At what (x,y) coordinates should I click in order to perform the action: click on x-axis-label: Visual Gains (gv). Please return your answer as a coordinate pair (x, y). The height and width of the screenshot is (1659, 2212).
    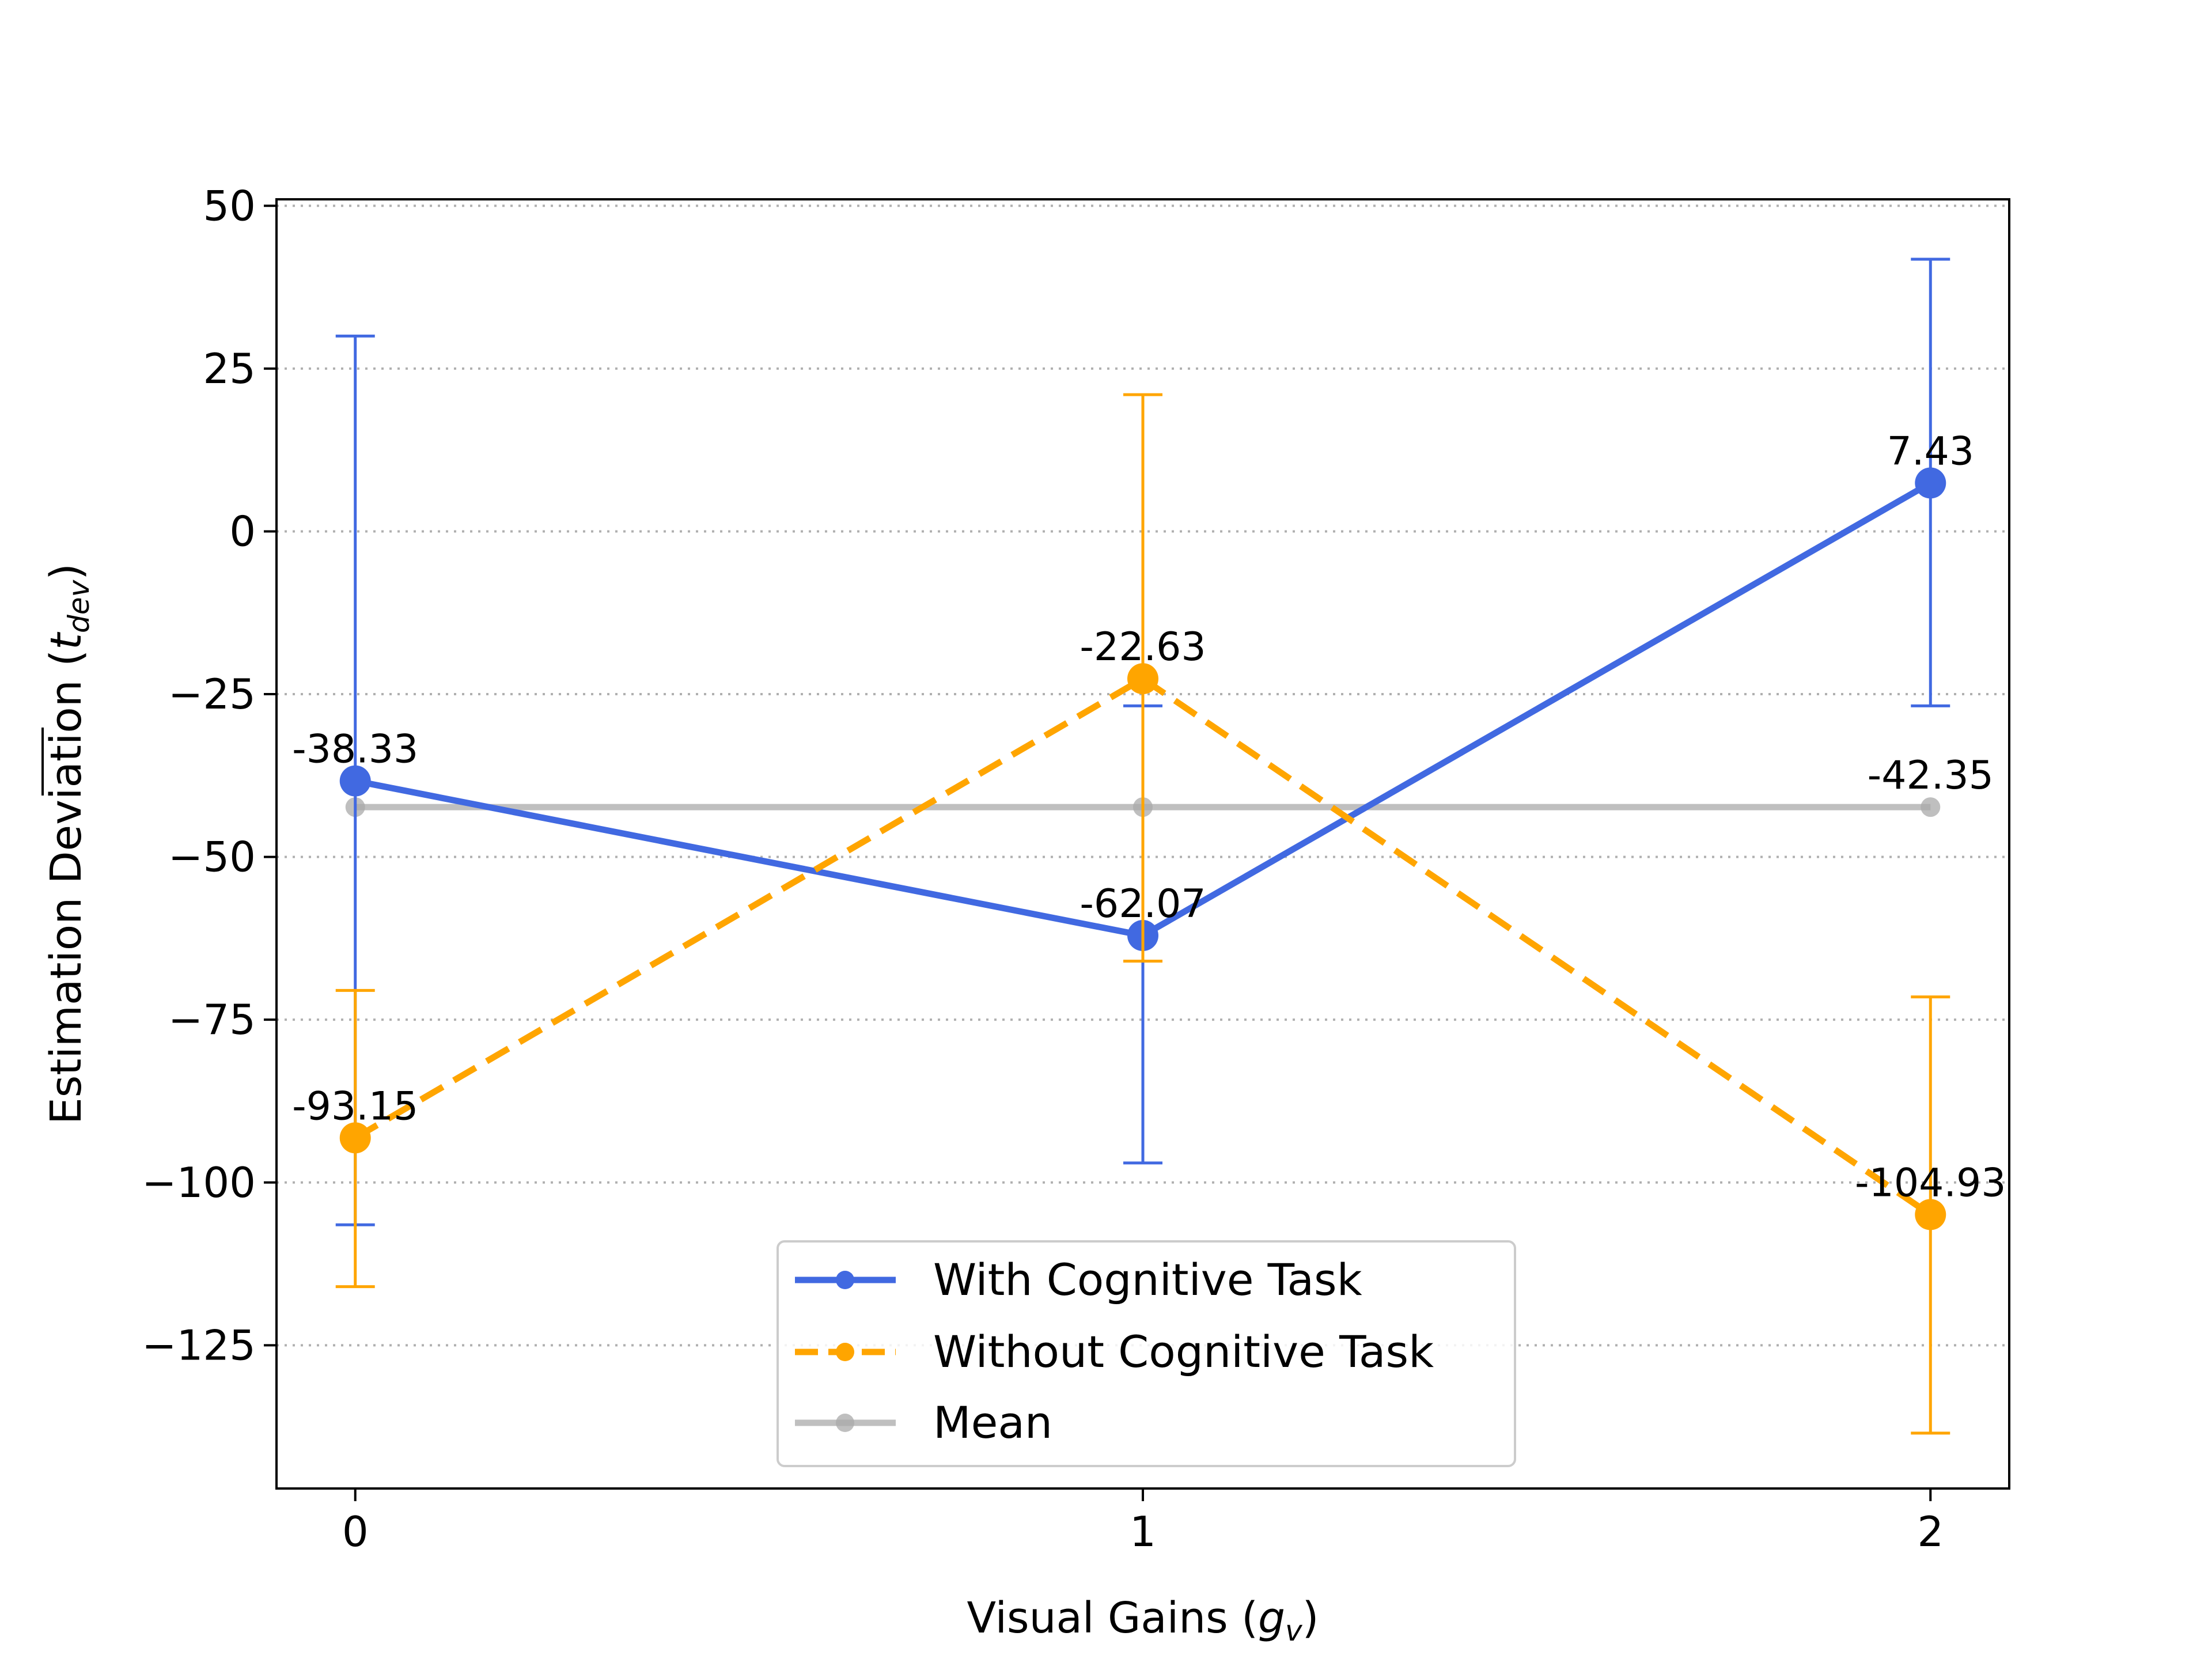
    Looking at the image, I should click on (1143, 1620).